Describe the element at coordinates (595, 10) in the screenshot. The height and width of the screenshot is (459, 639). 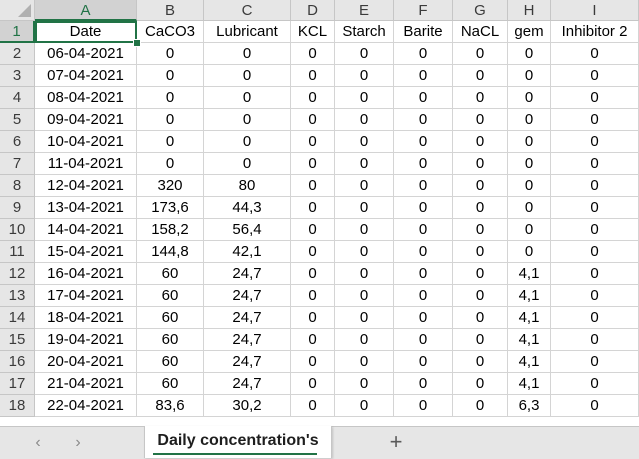
I see `column-header-i: I` at that location.